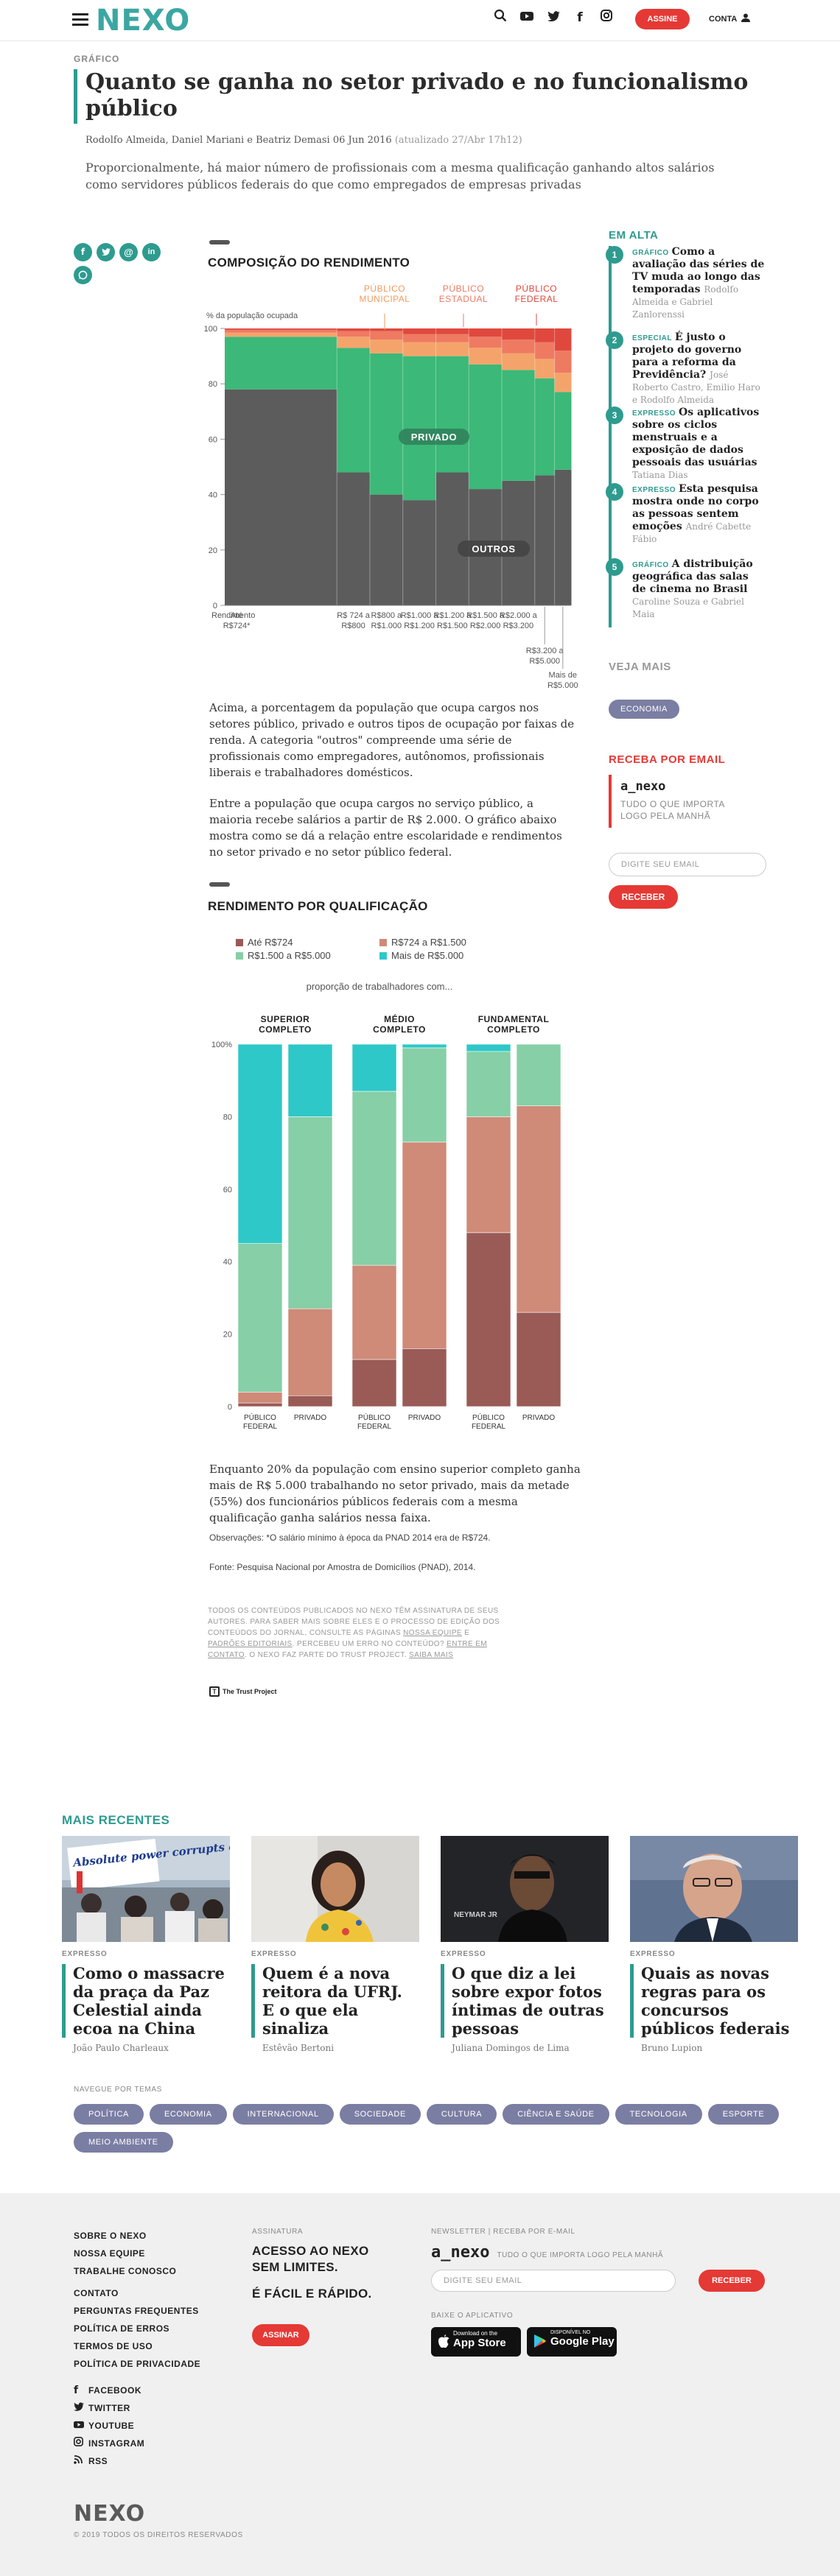 Image resolution: width=840 pixels, height=2576 pixels. Describe the element at coordinates (662, 19) in the screenshot. I see `subscribe-button: ASSINE` at that location.